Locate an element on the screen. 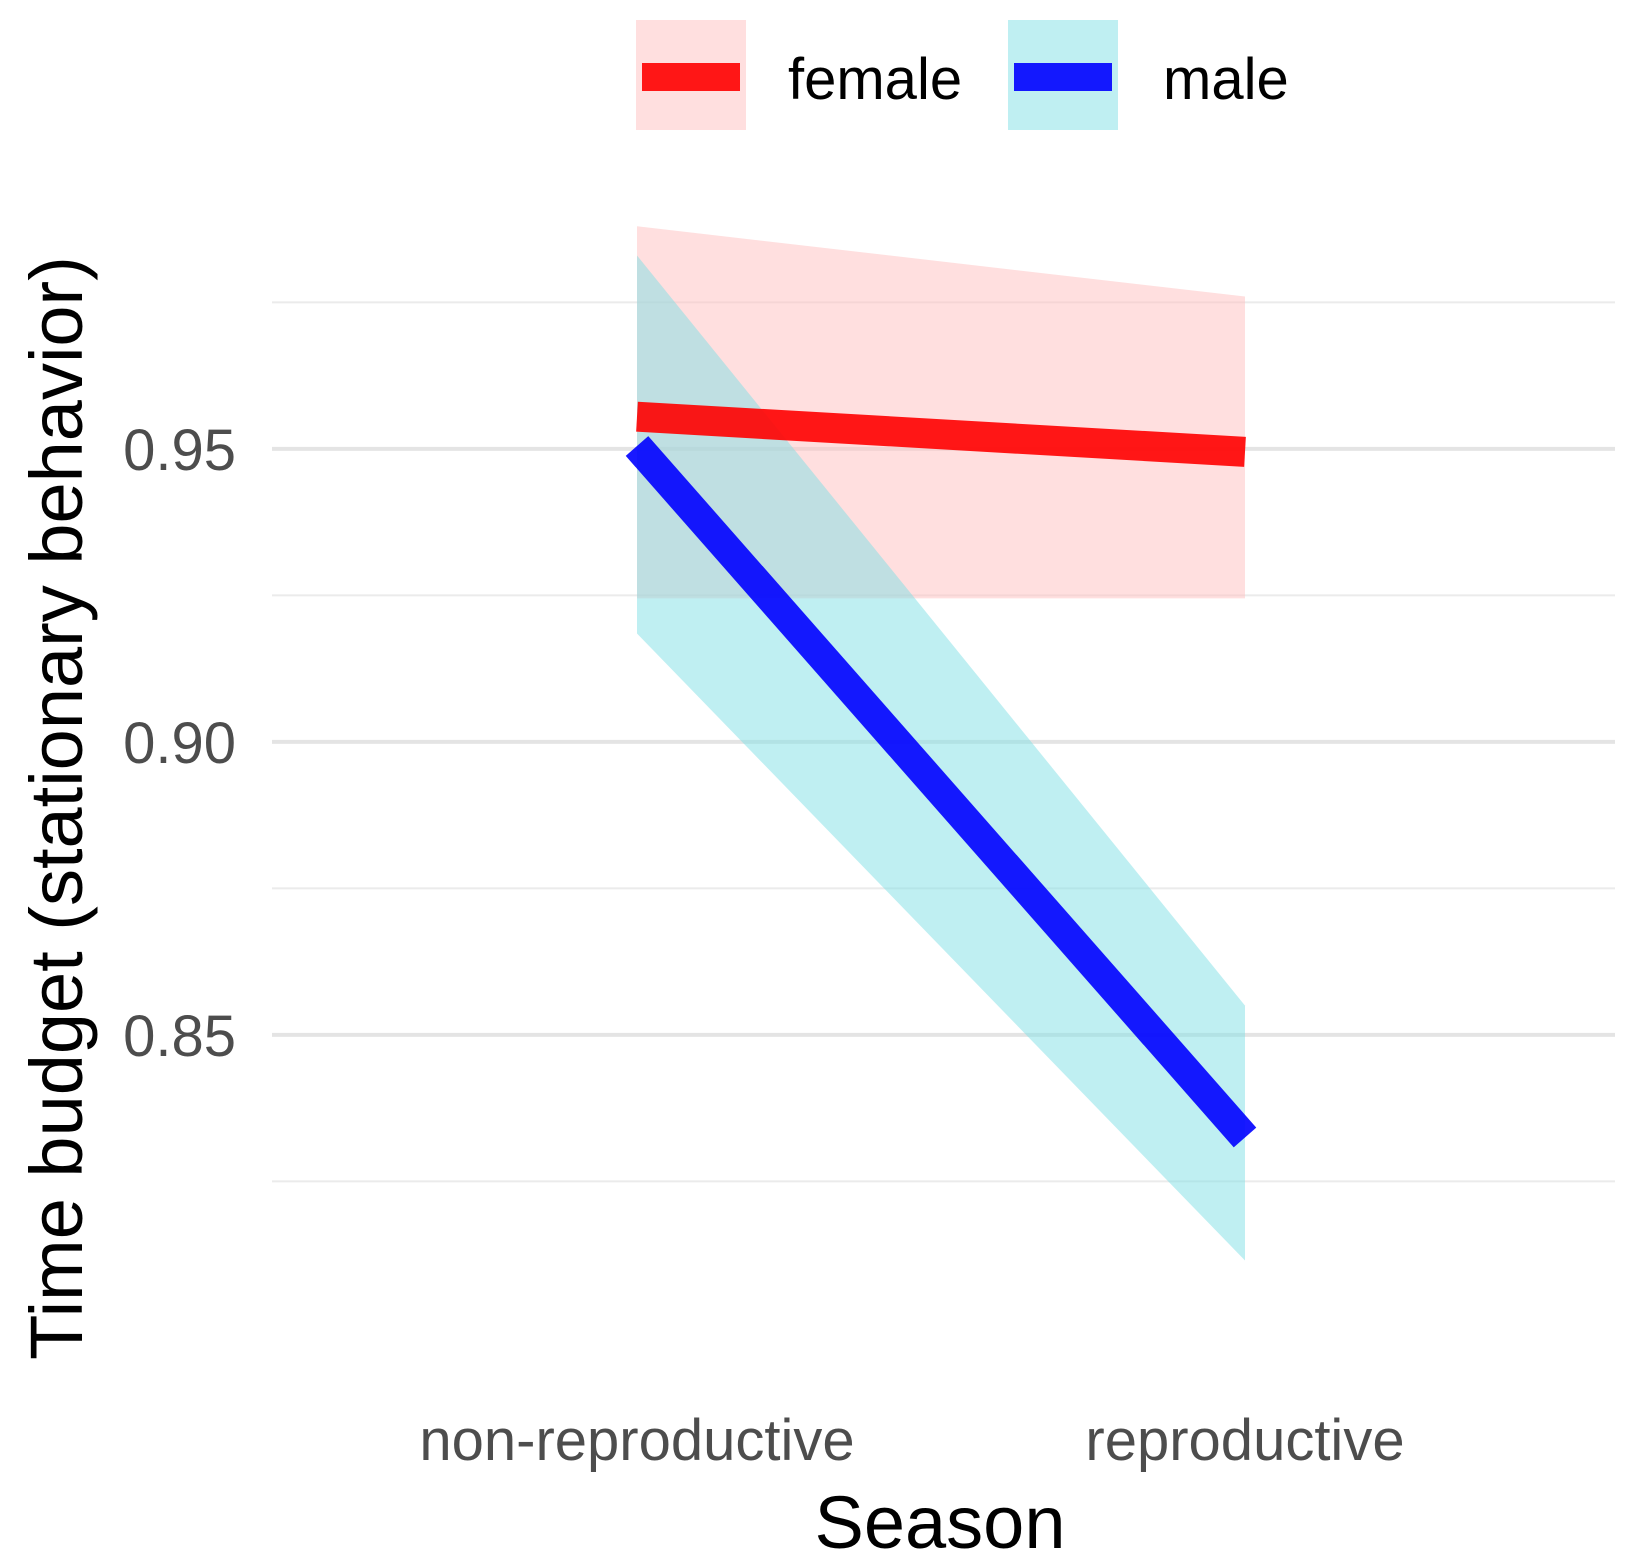 This screenshot has width=1625, height=1563. legend-item-male: male is located at coordinates (1148, 75).